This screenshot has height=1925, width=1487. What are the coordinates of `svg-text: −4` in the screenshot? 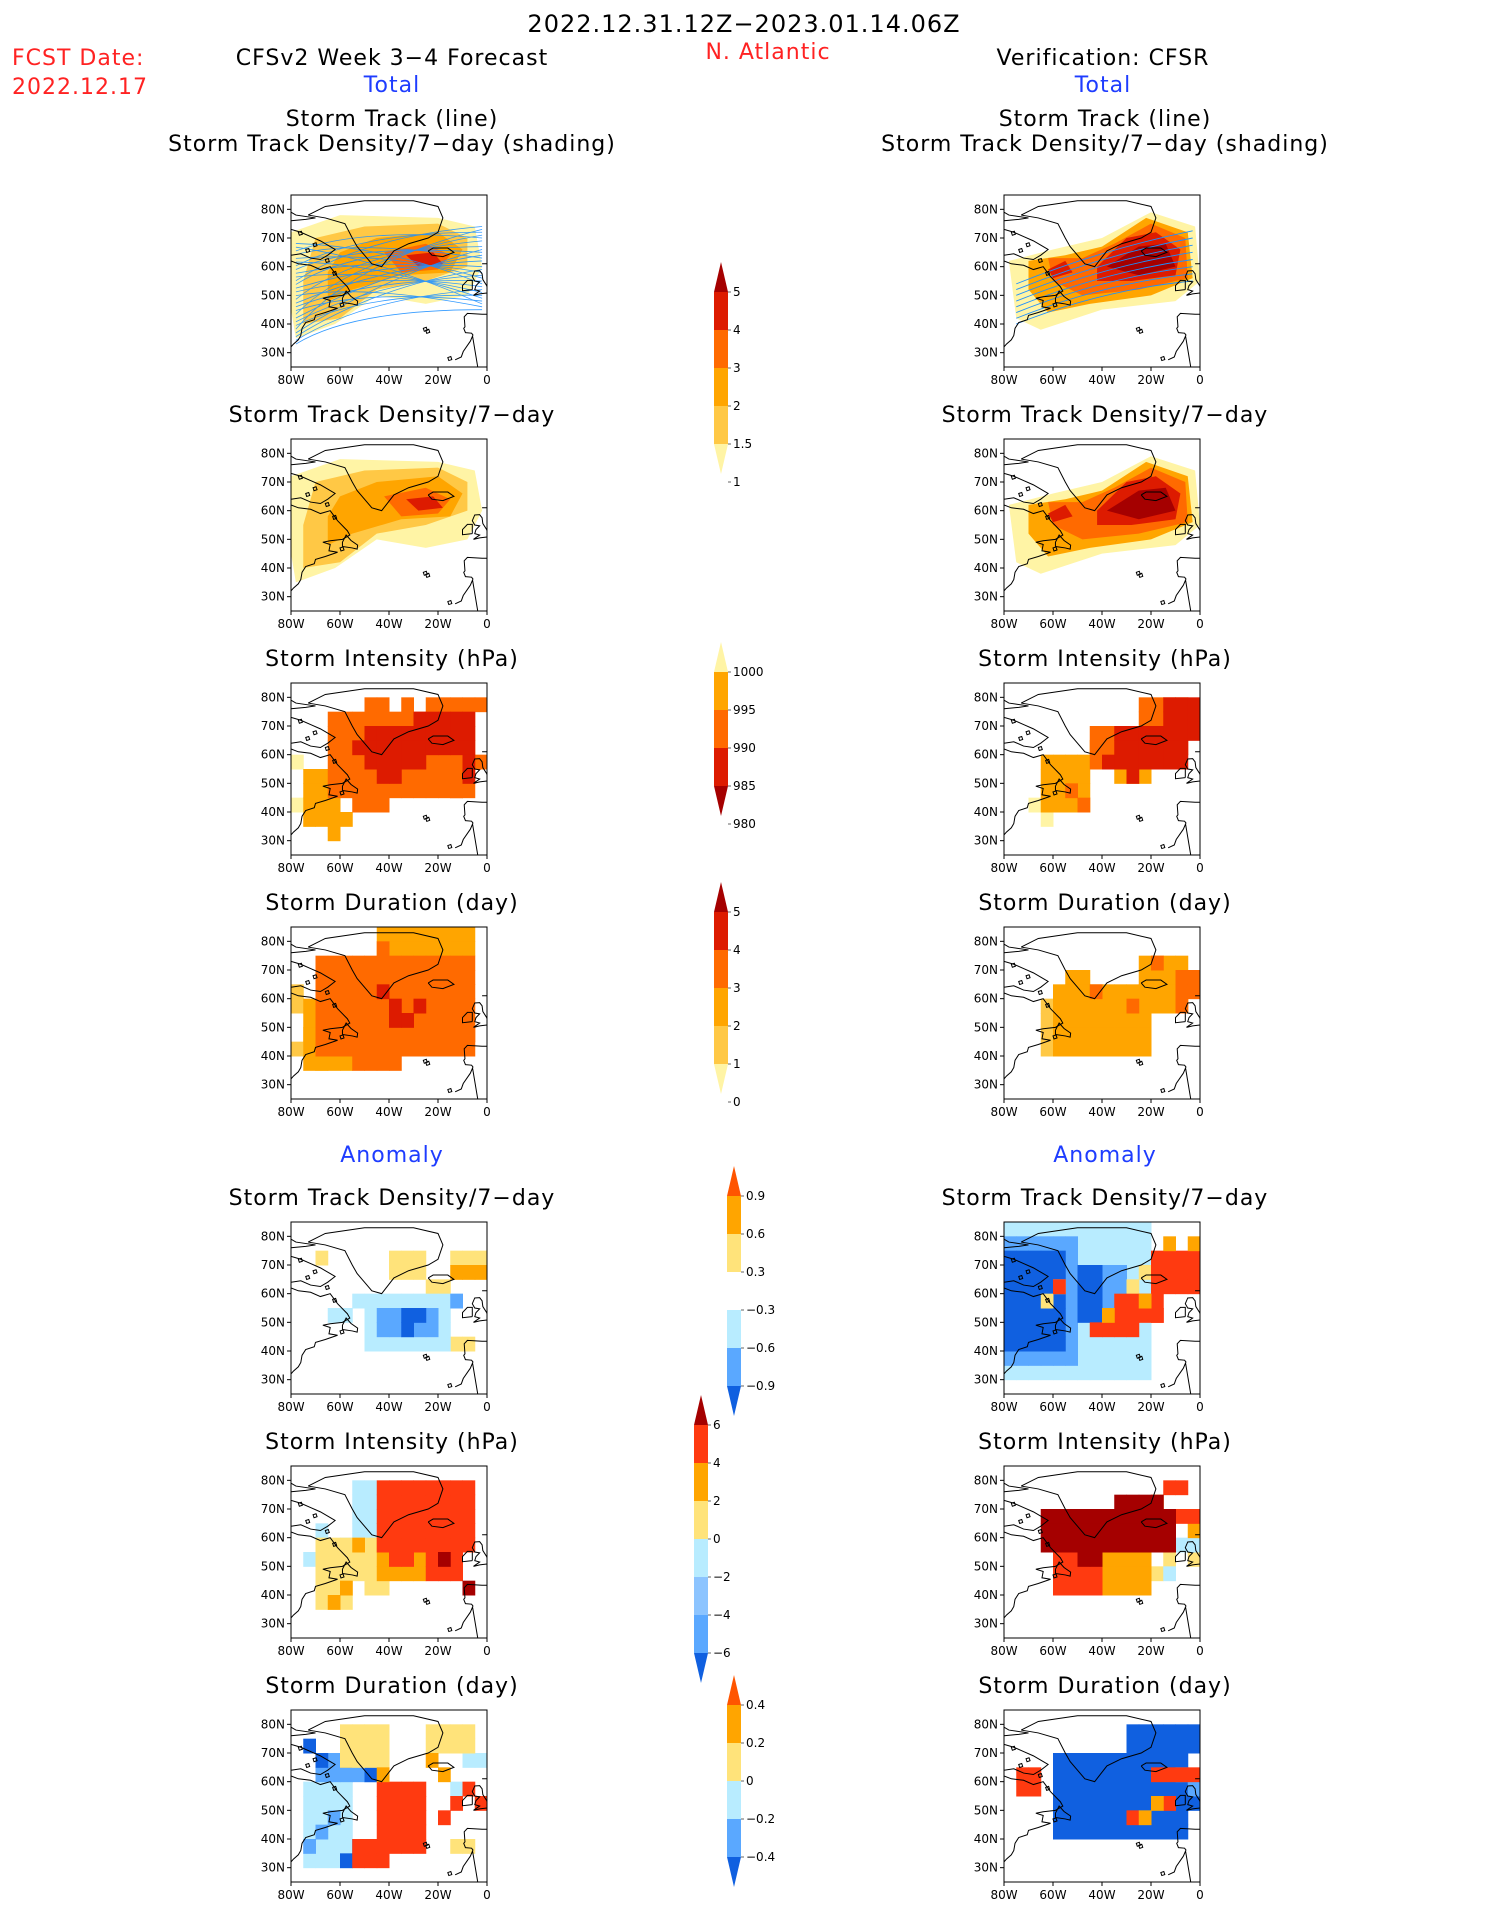 It's located at (722, 1615).